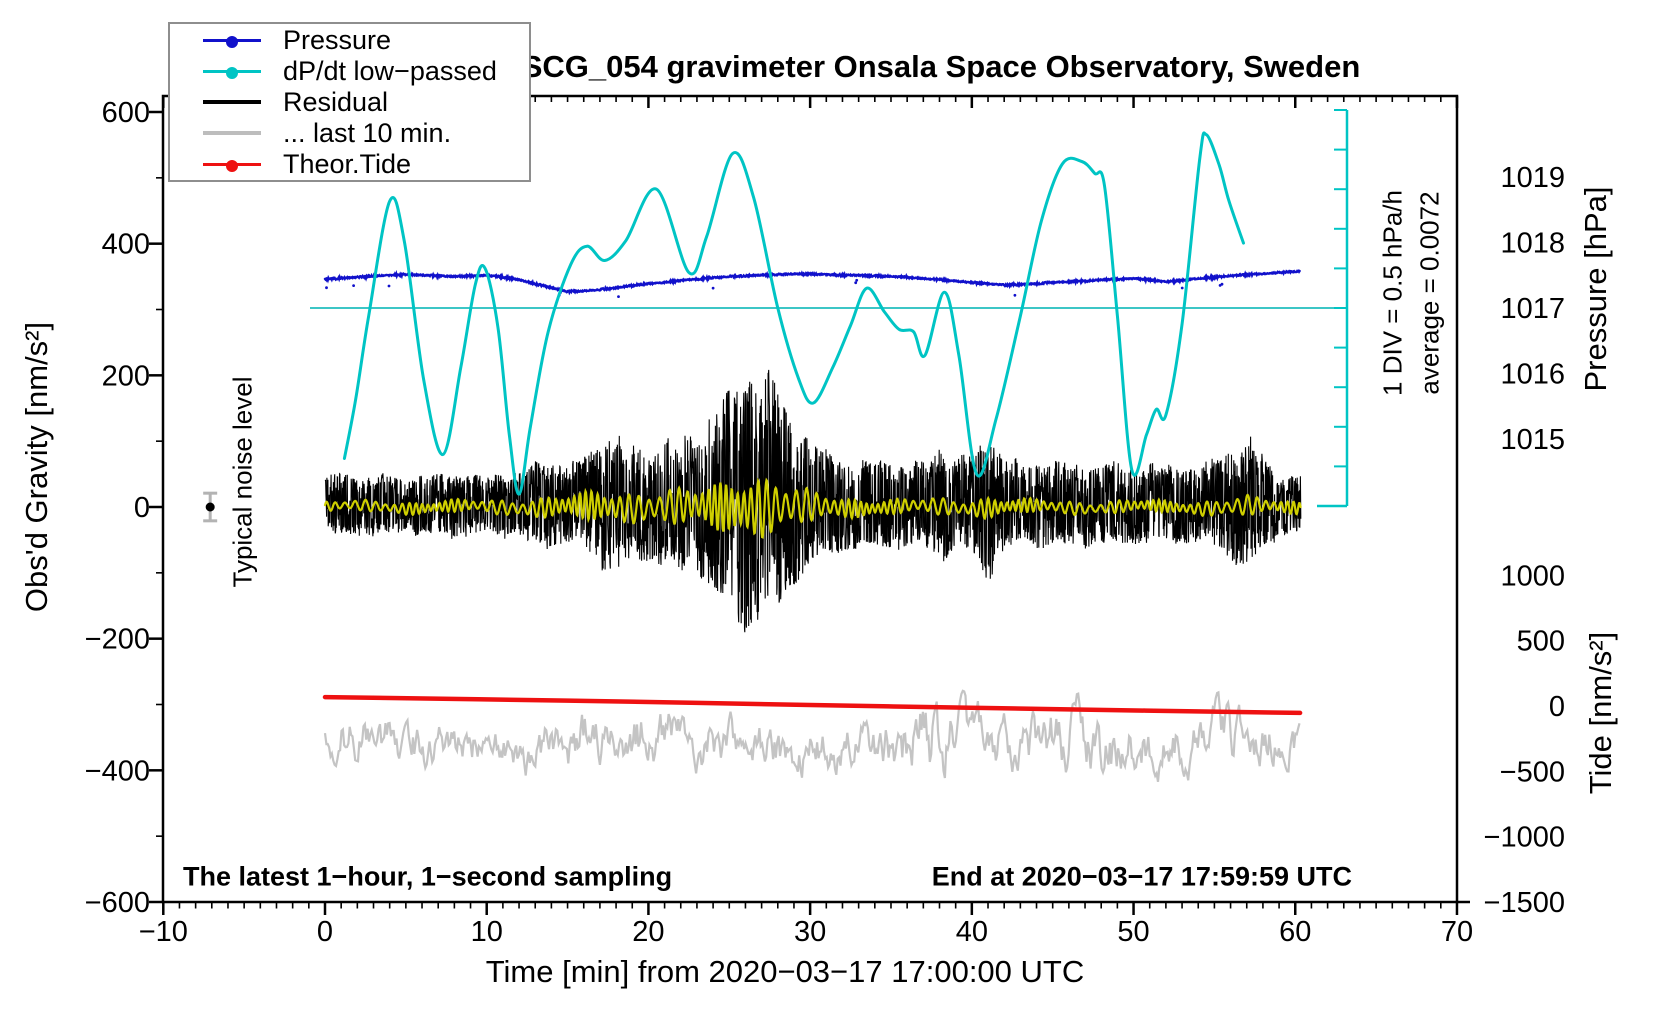 This screenshot has width=1660, height=1020. Describe the element at coordinates (785, 971) in the screenshot. I see `x-axis-title: Time [min] from 2020−03−17 17:00:00 UTC` at that location.